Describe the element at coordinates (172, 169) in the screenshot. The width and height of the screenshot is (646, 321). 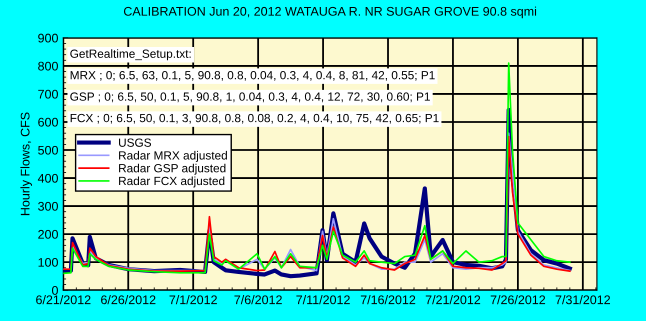
I see `legend-label: Radar GSP adjusted` at that location.